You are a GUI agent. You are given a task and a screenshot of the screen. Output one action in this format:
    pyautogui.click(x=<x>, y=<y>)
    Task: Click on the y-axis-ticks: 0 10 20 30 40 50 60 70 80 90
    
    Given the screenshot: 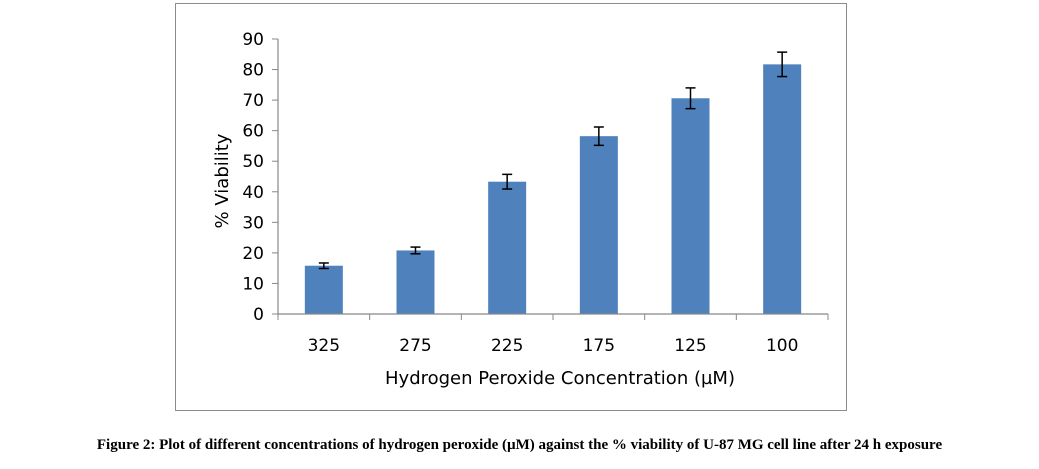 What is the action you would take?
    pyautogui.click(x=260, y=177)
    